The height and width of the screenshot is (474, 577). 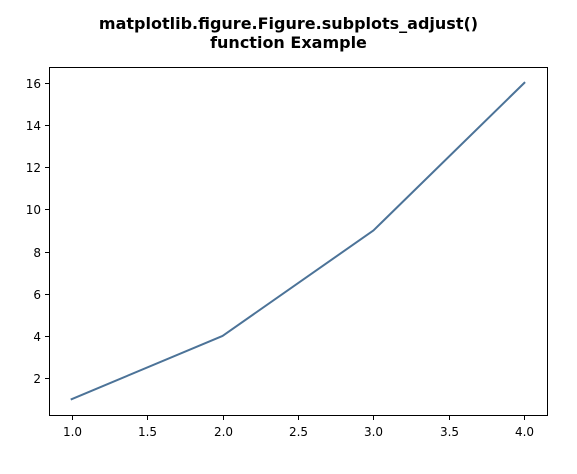 I want to click on y-tick-label: 6, so click(x=37, y=295).